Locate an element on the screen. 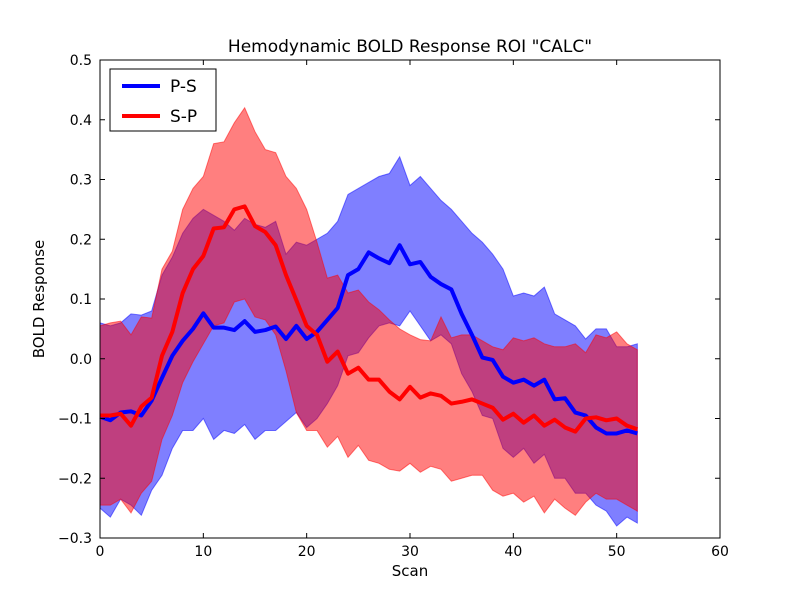  y-tick-label: 0.2 is located at coordinates (81, 240).